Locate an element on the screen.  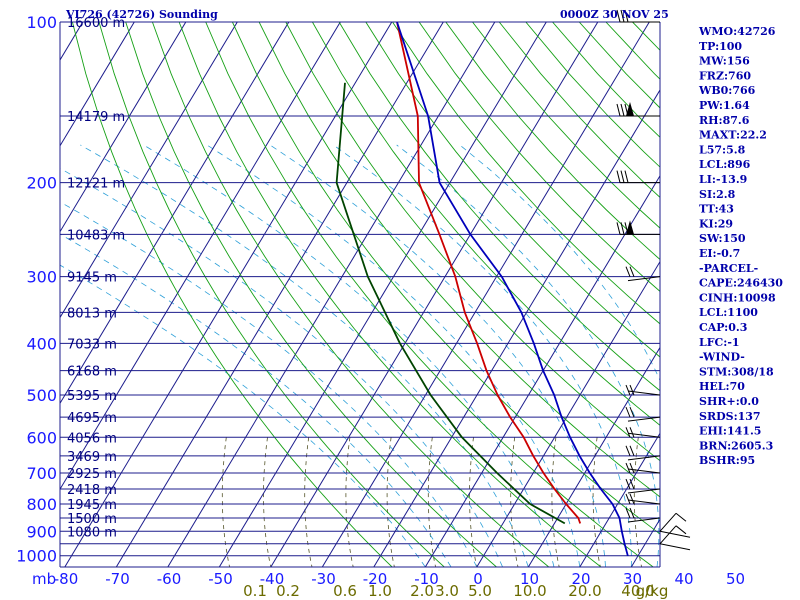
temperature-tick-label: -30 is located at coordinates (323, 579).